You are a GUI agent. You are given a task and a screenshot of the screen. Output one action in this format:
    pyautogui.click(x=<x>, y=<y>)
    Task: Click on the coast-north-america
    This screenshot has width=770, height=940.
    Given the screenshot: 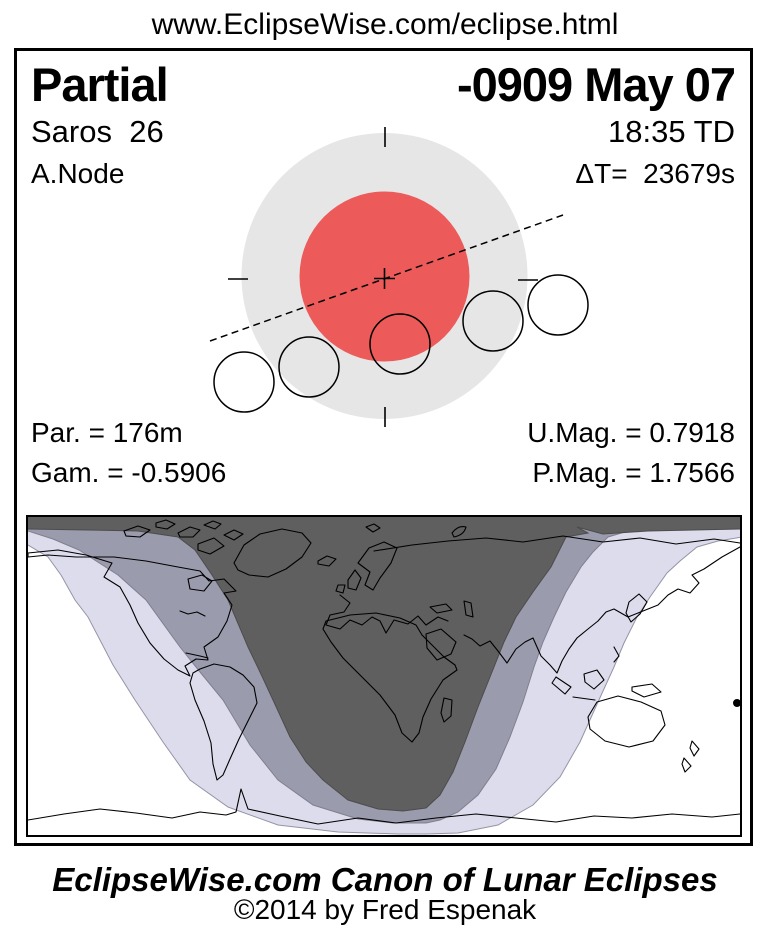 What is the action you would take?
    pyautogui.click(x=132, y=613)
    